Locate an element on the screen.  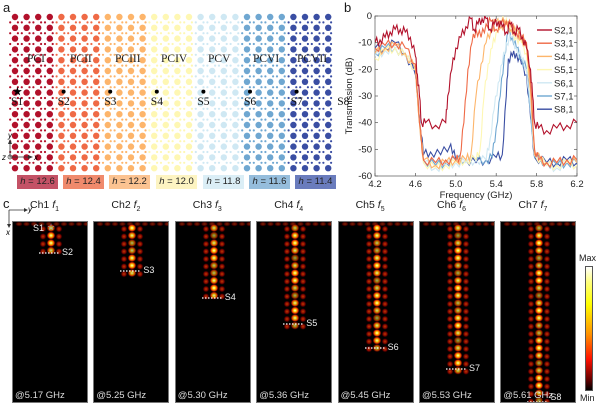
panel-letter-a: a is located at coordinates (7, 7).